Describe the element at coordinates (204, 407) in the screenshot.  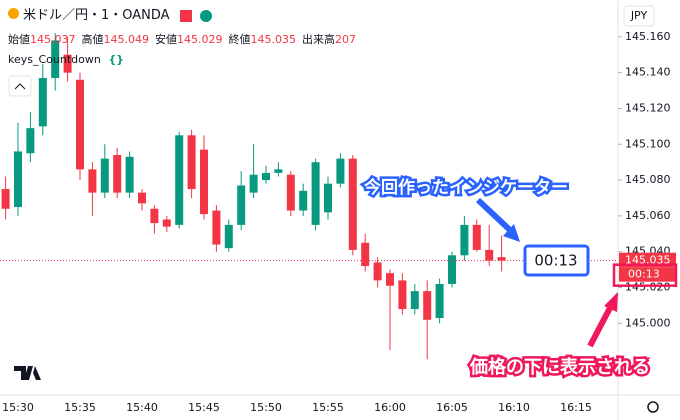
I see `x-tick-label: 15:45` at that location.